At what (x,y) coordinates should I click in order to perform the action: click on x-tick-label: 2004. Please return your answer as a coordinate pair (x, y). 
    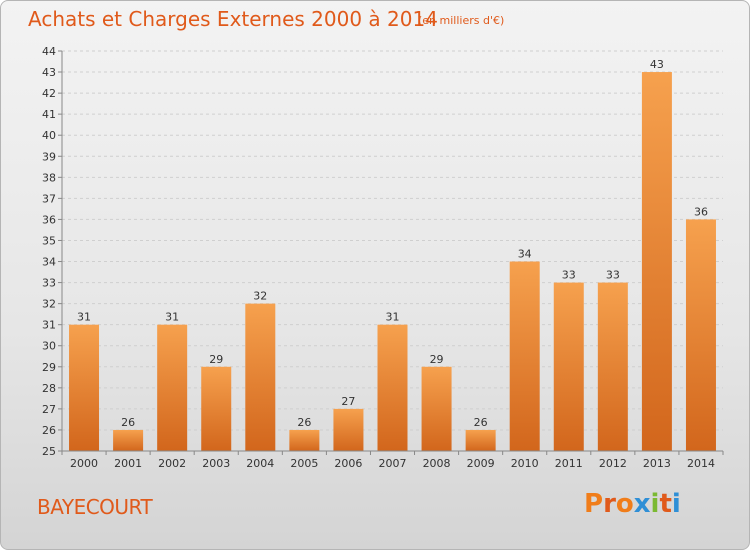
    Looking at the image, I should click on (260, 463).